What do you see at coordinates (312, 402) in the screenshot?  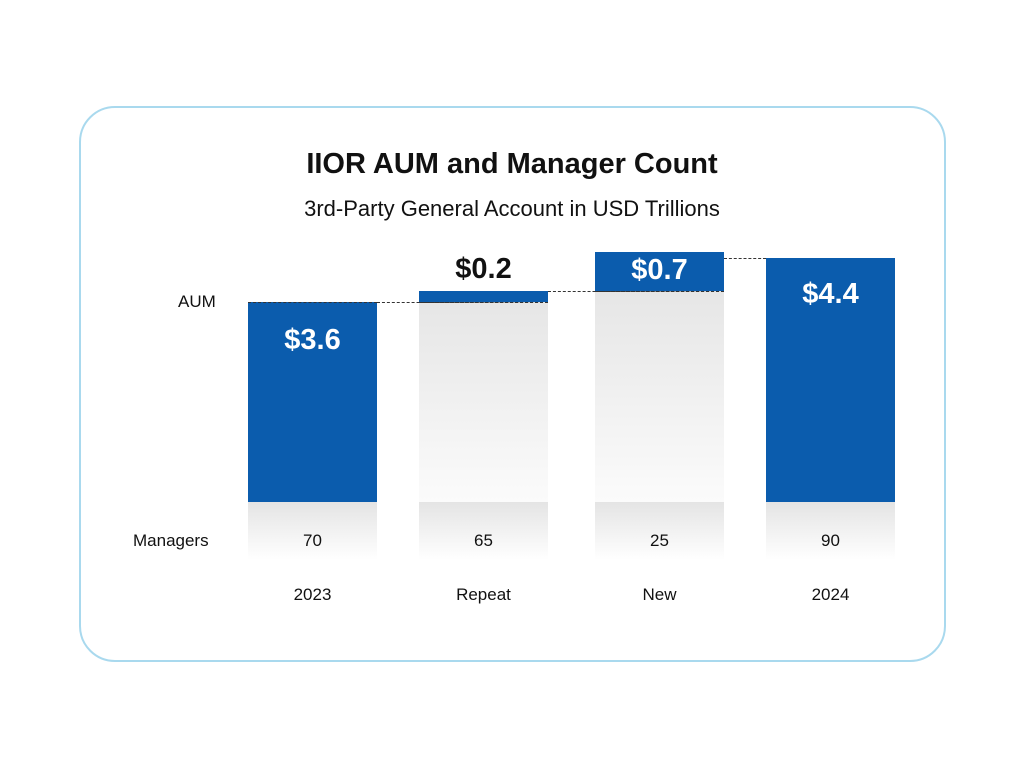 I see `bar-2023` at bounding box center [312, 402].